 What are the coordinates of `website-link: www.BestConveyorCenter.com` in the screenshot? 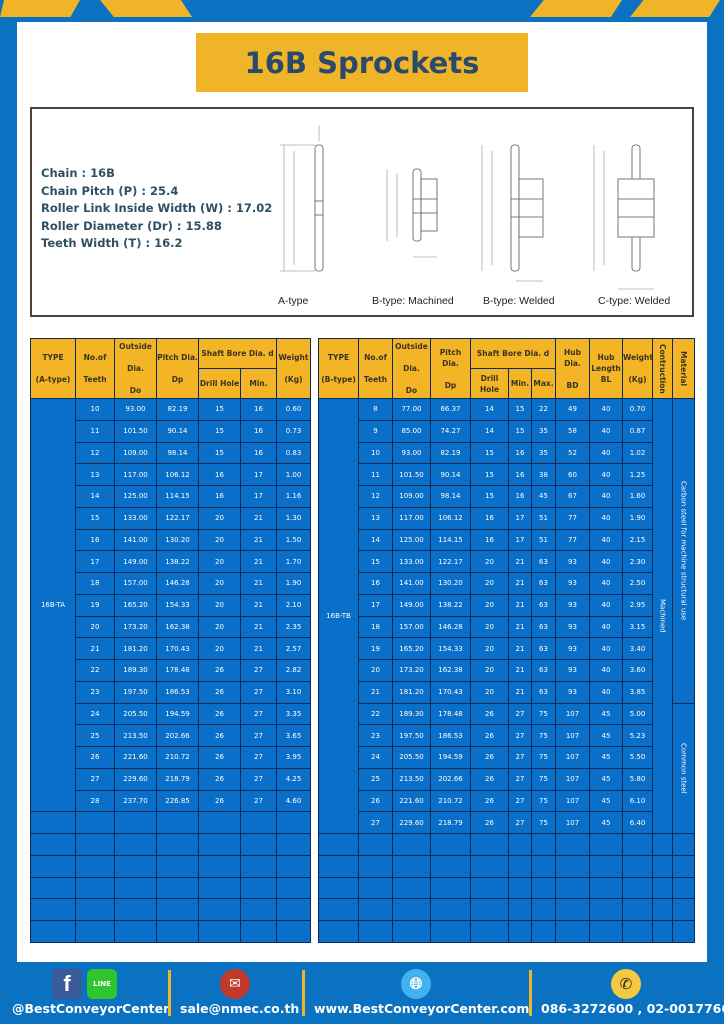 It's located at (422, 1008).